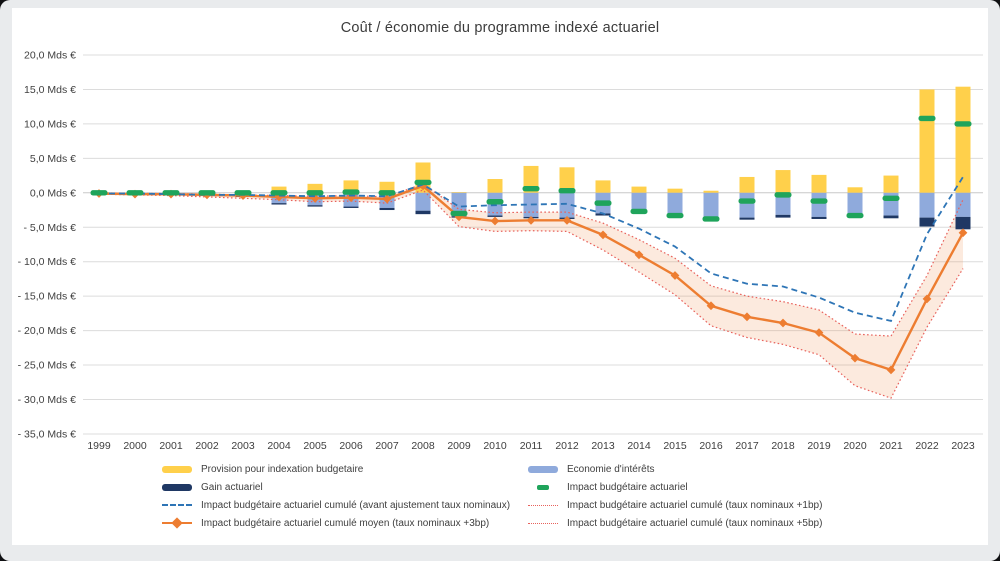 The image size is (1000, 561). Describe the element at coordinates (819, 446) in the screenshot. I see `x-tick-label: 2019` at that location.